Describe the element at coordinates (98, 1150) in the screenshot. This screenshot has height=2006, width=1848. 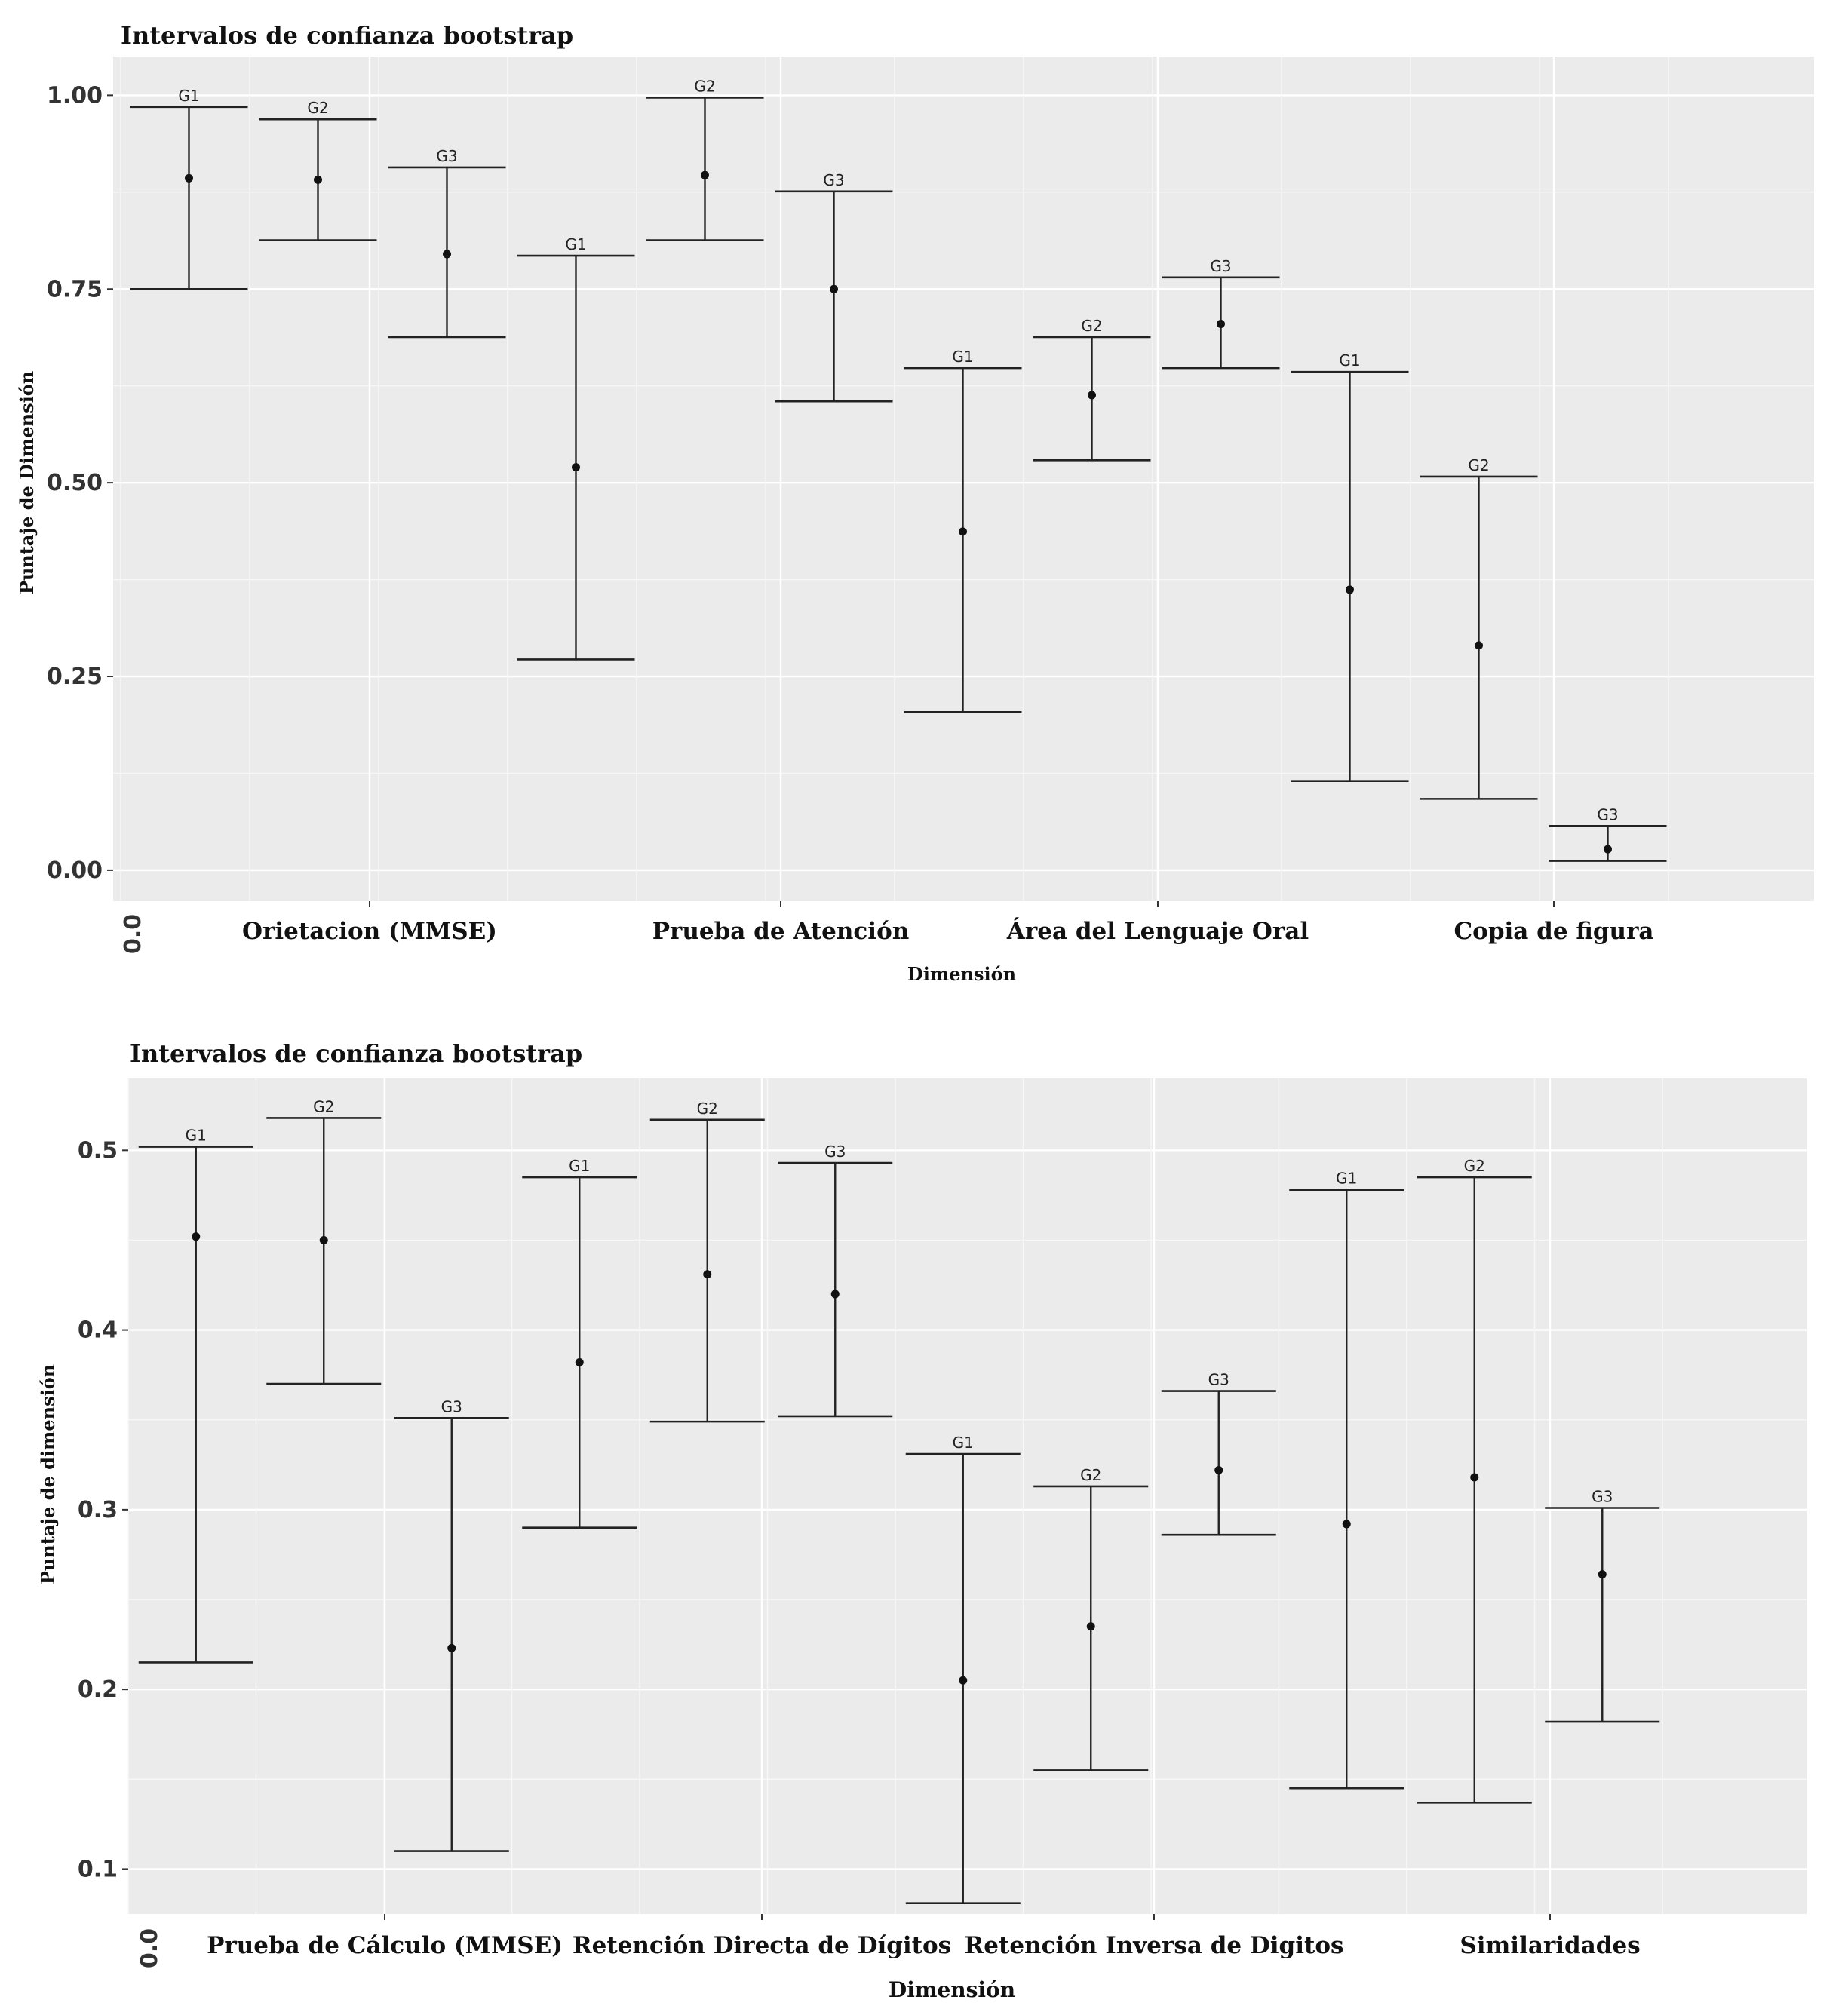
I see `y-tick-label: 0.5` at that location.